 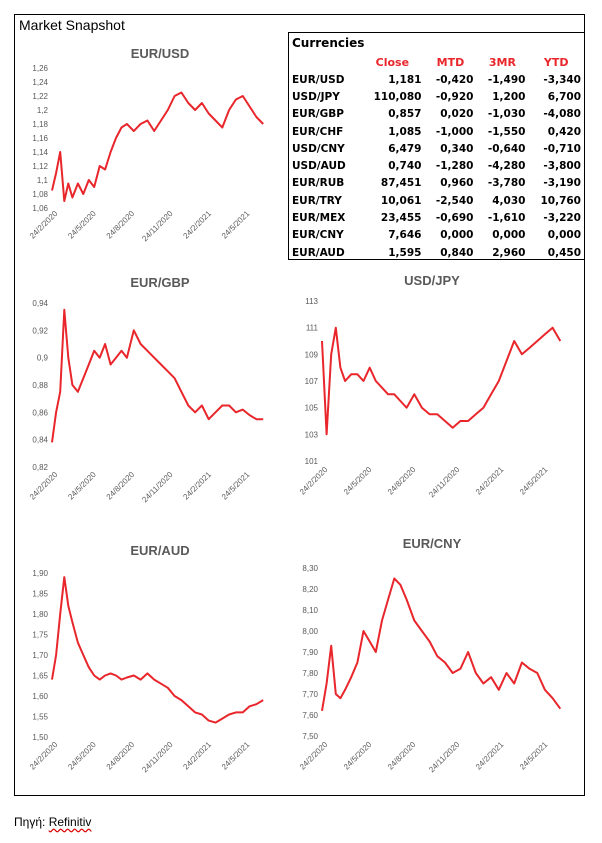 I want to click on value-cell: 10,760, so click(x=560, y=200).